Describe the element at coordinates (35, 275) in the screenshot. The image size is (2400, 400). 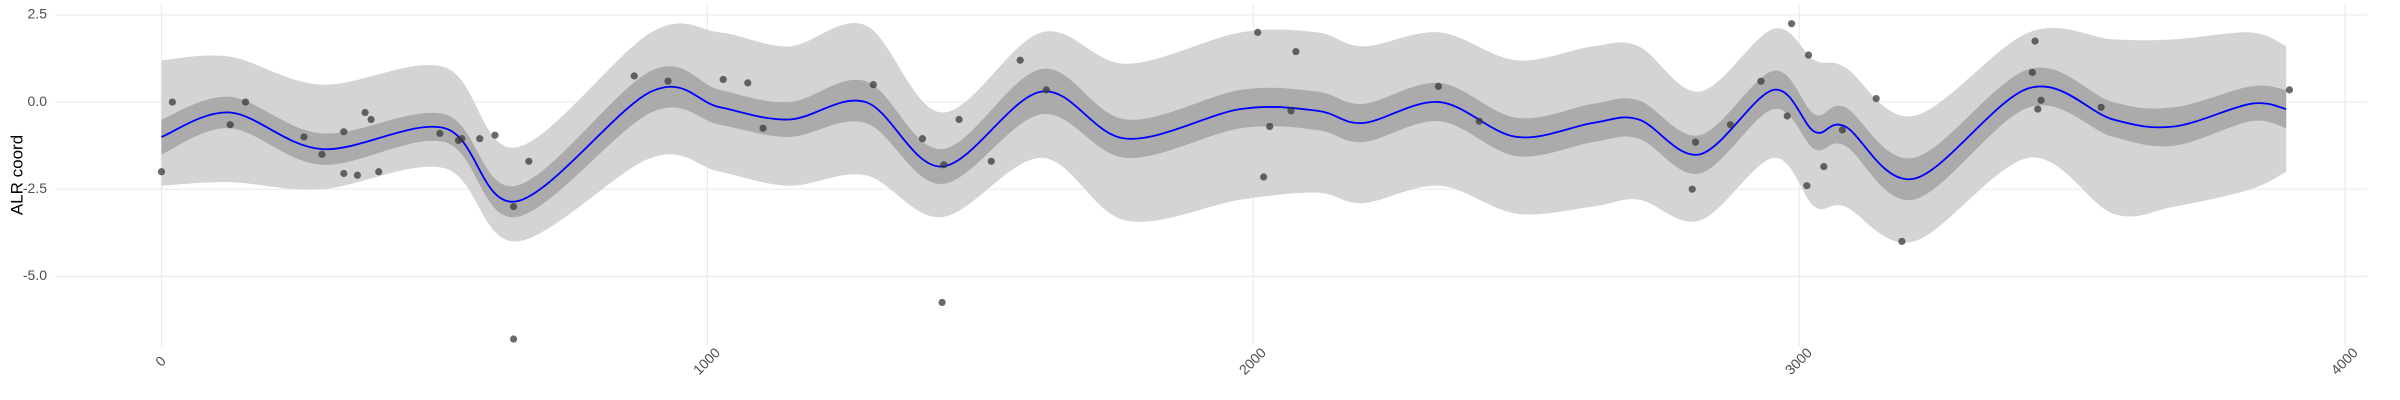
I see `y-tick-label: -5.0` at that location.